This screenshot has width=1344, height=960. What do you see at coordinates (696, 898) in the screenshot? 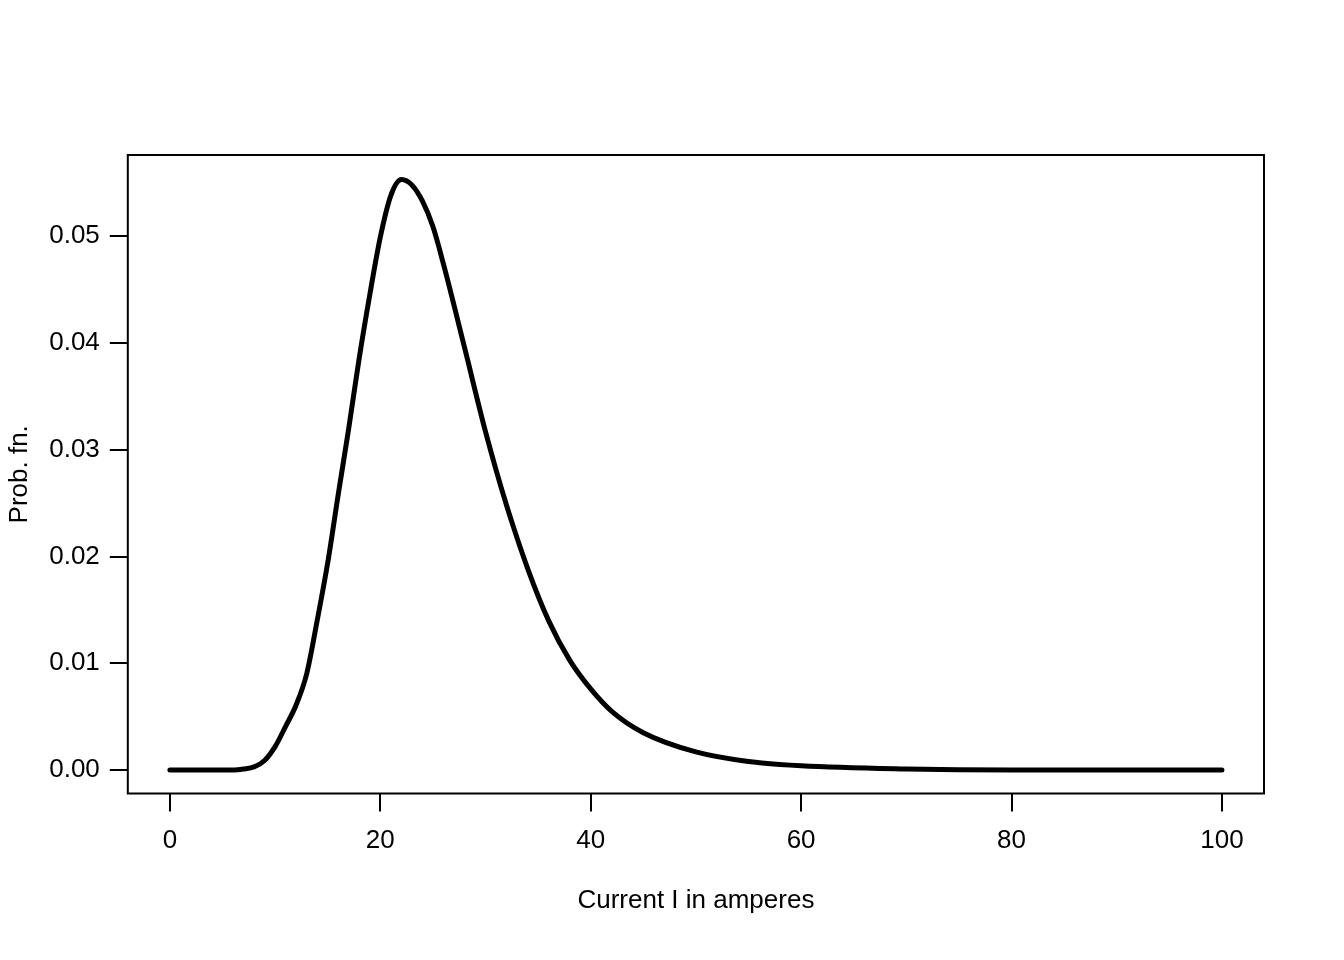
I see `x-axis-title: Current I in amperes` at bounding box center [696, 898].